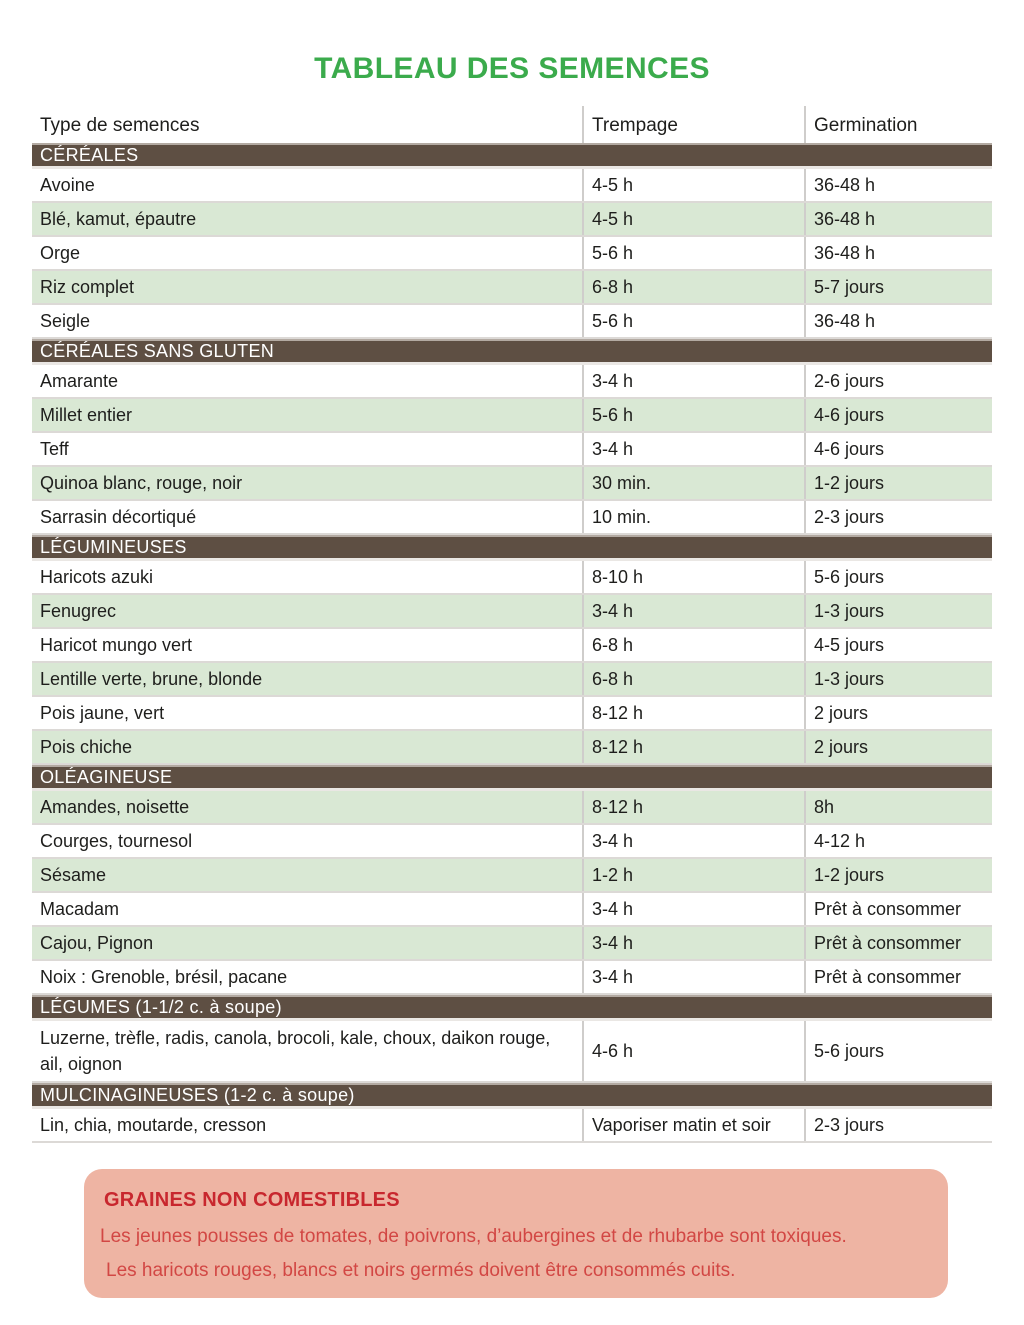 This screenshot has height=1325, width=1024. I want to click on section-header: CÉRÉALES SANS GLUTEN, so click(512, 352).